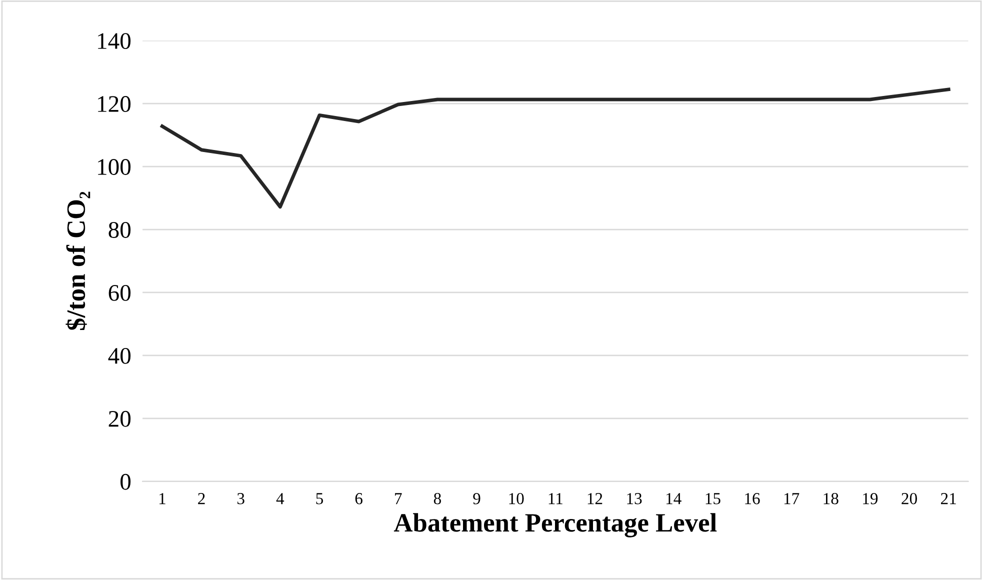 Image resolution: width=983 pixels, height=580 pixels. Describe the element at coordinates (948, 498) in the screenshot. I see `x-tick-label: 21` at that location.